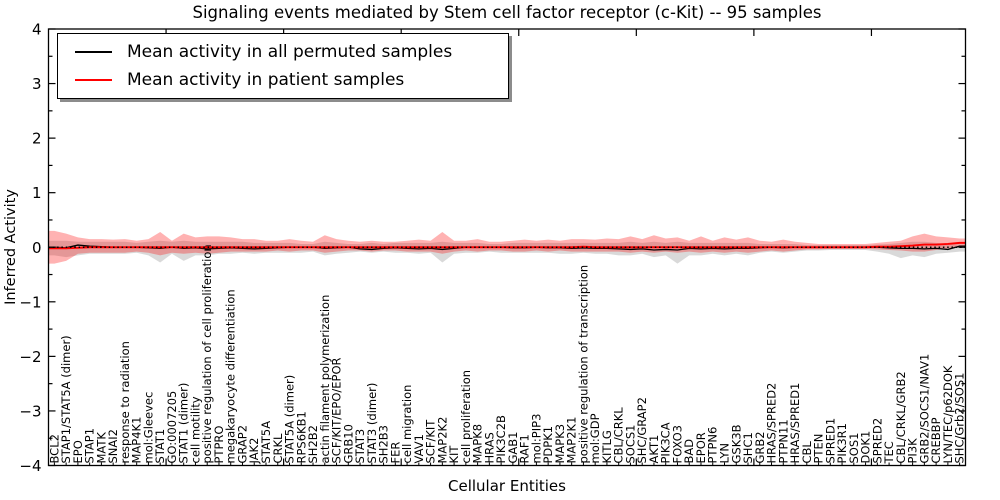 The height and width of the screenshot is (500, 1000). What do you see at coordinates (419, 448) in the screenshot?
I see `x-tick-label: VAV1` at bounding box center [419, 448].